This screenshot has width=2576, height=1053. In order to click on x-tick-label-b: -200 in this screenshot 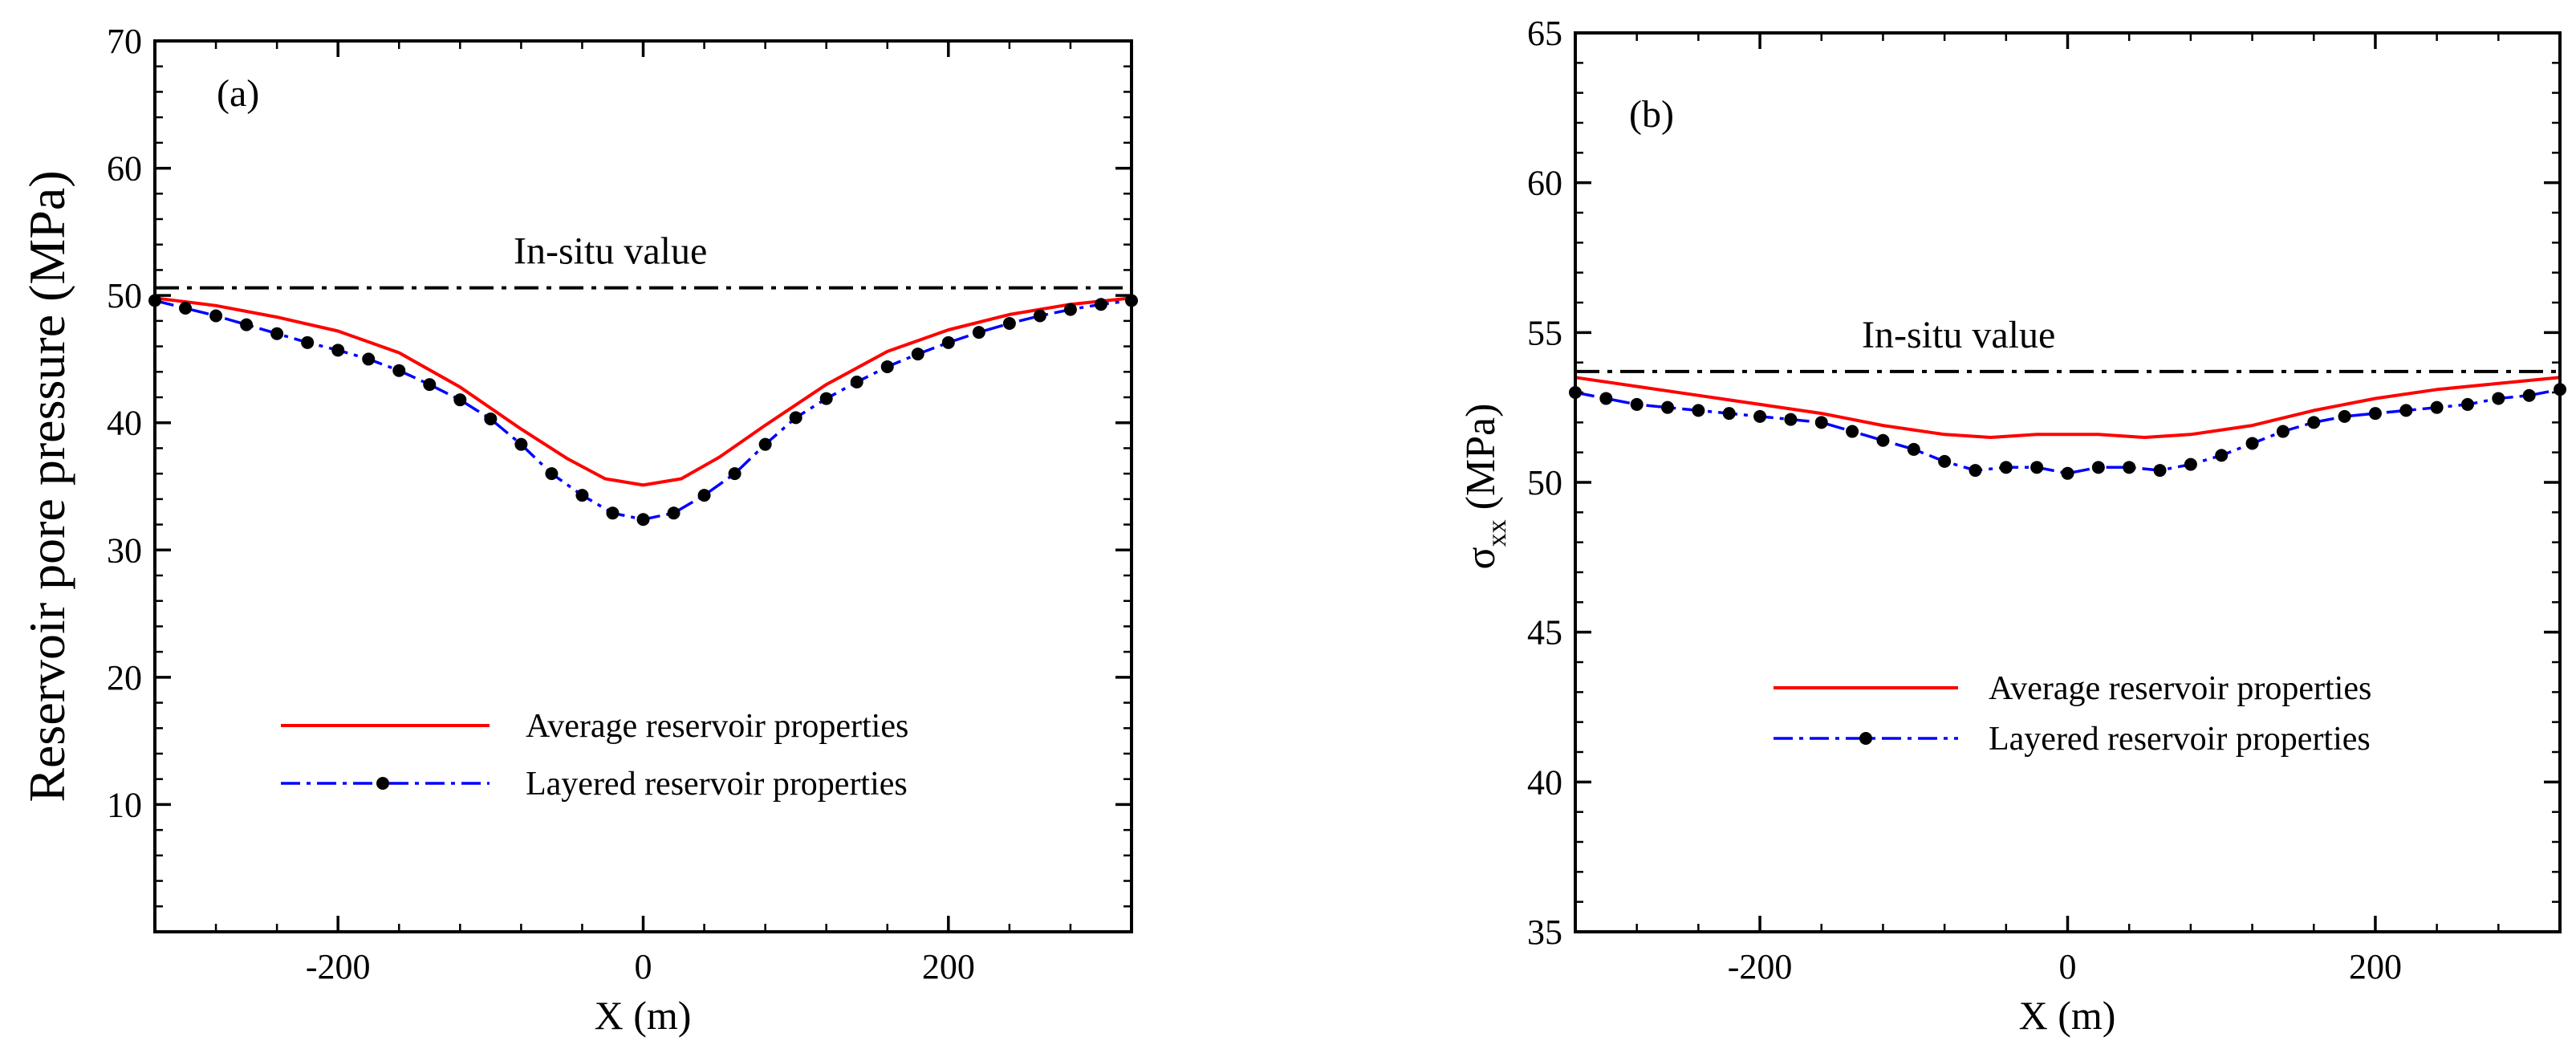, I will do `click(1761, 967)`.